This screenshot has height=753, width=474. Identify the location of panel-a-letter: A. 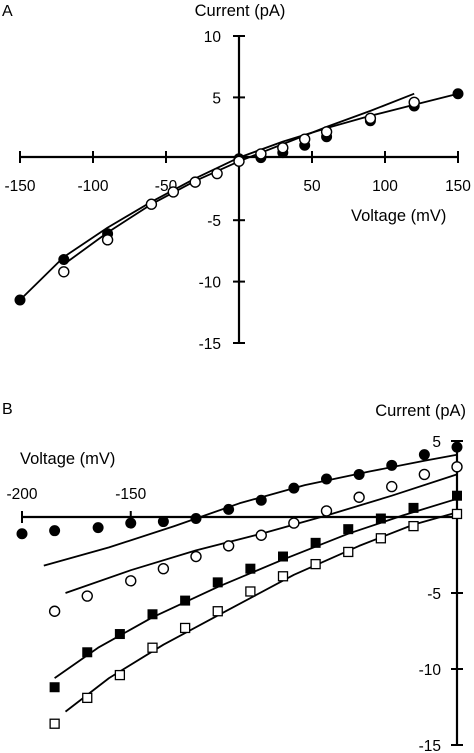
(7, 11).